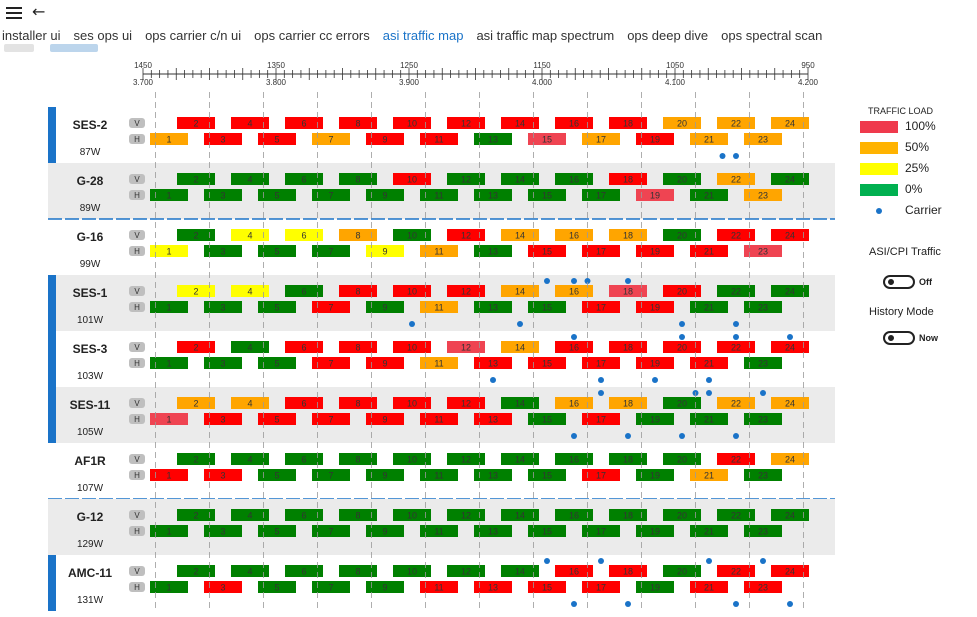  I want to click on channel-number: 19, so click(655, 420).